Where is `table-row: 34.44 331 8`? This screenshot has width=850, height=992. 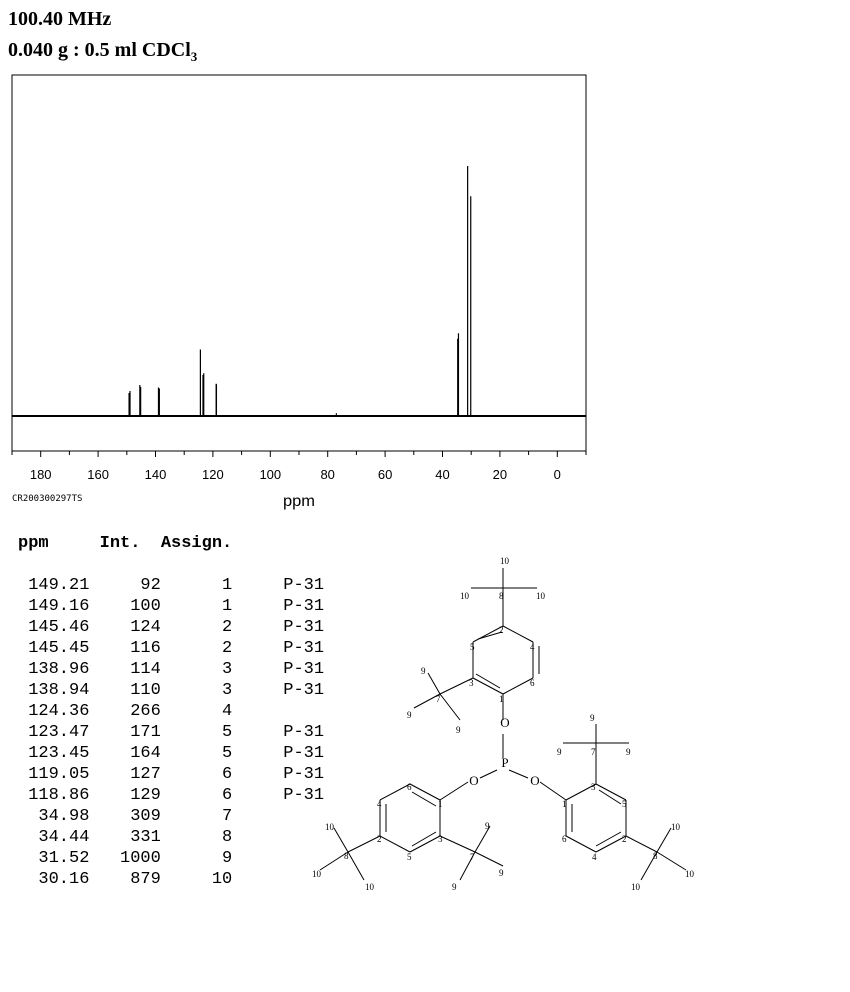
table-row: 34.44 331 8 is located at coordinates (125, 837).